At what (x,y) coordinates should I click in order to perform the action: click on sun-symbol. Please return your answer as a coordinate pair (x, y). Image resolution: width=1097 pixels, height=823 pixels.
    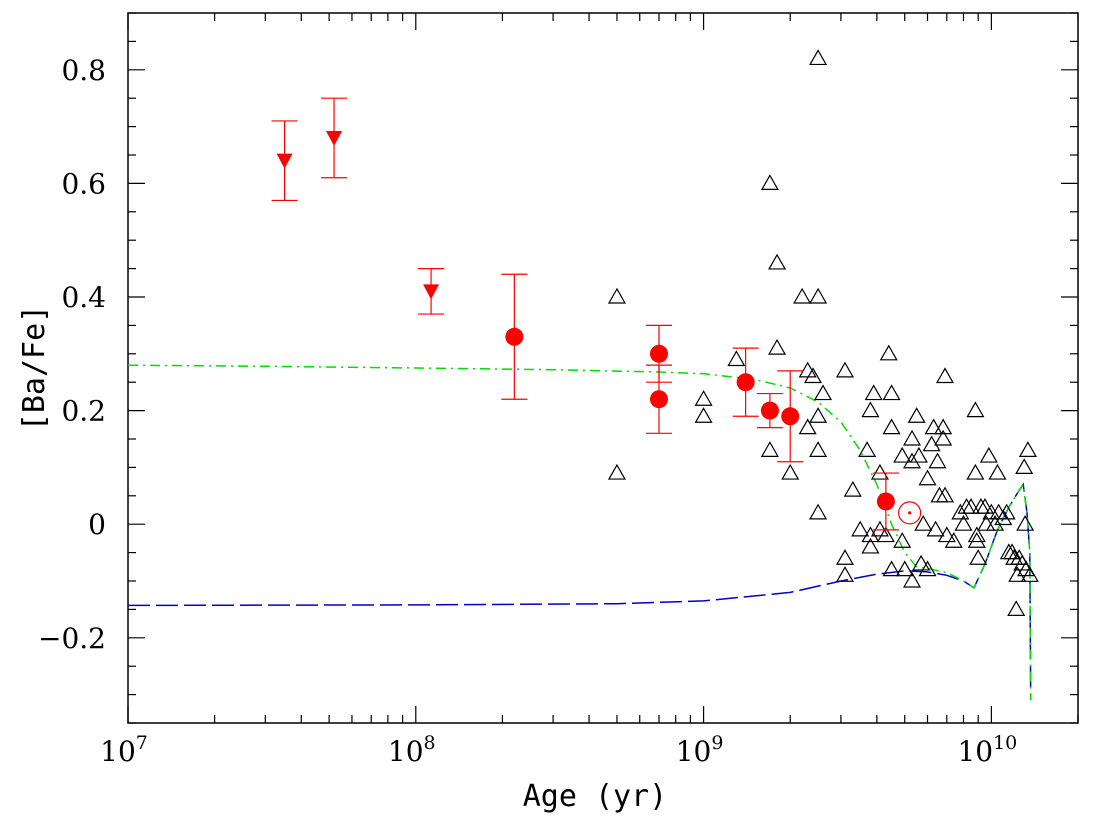
    Looking at the image, I should click on (910, 513).